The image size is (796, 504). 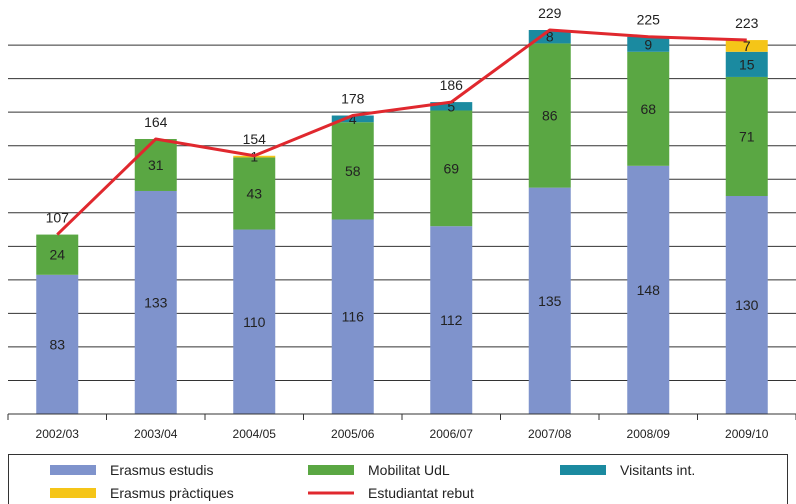 I want to click on segment-label: 71, so click(x=747, y=136).